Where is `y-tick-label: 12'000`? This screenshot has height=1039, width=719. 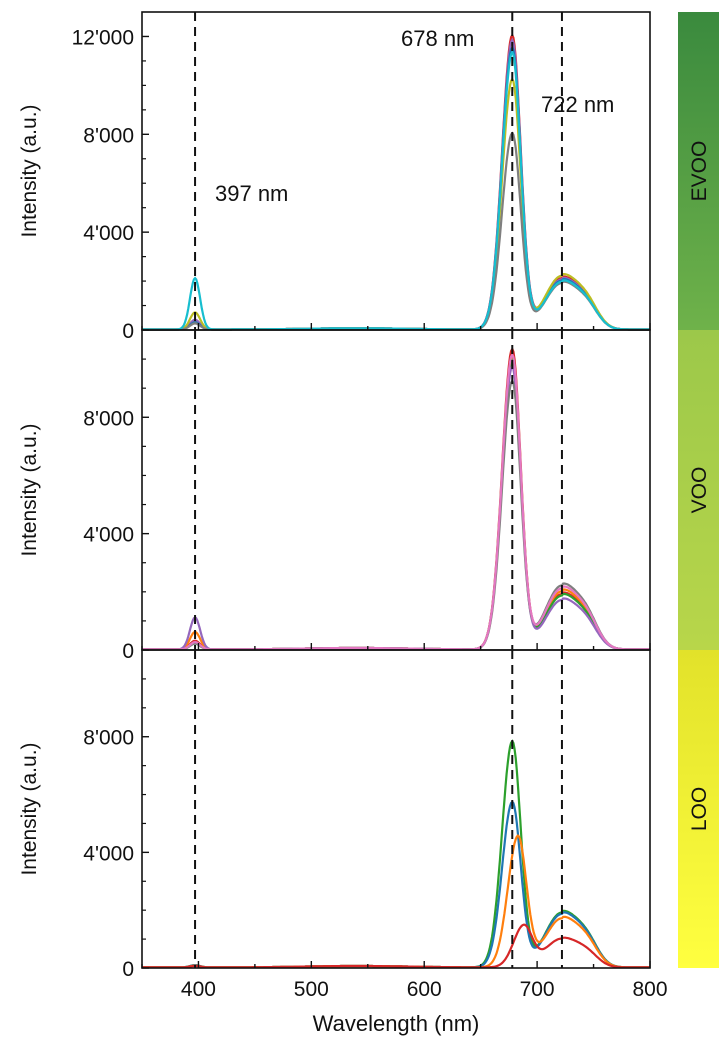
y-tick-label: 12'000 is located at coordinates (103, 37).